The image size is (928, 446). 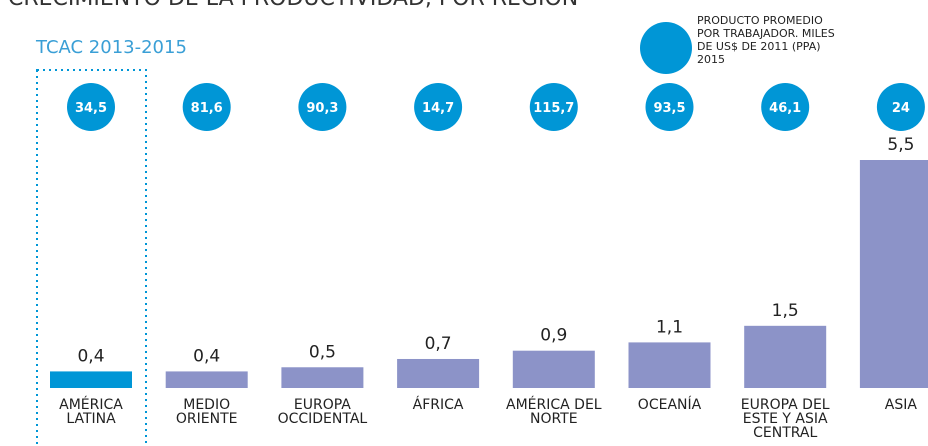 I want to click on x-tick-label: AMÉRICA LATINA, so click(x=91, y=412).